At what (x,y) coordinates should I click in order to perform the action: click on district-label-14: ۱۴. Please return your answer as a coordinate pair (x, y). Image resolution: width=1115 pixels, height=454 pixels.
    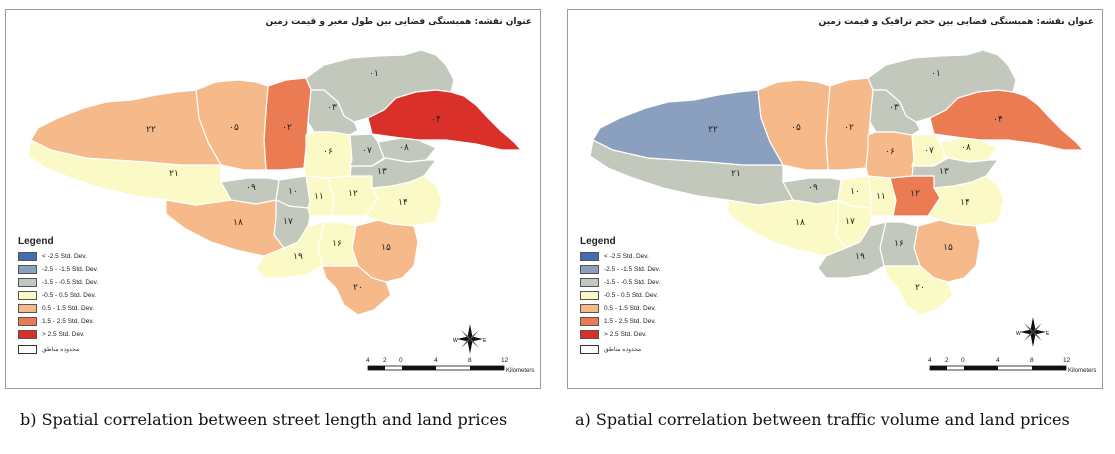
    Looking at the image, I should click on (403, 203).